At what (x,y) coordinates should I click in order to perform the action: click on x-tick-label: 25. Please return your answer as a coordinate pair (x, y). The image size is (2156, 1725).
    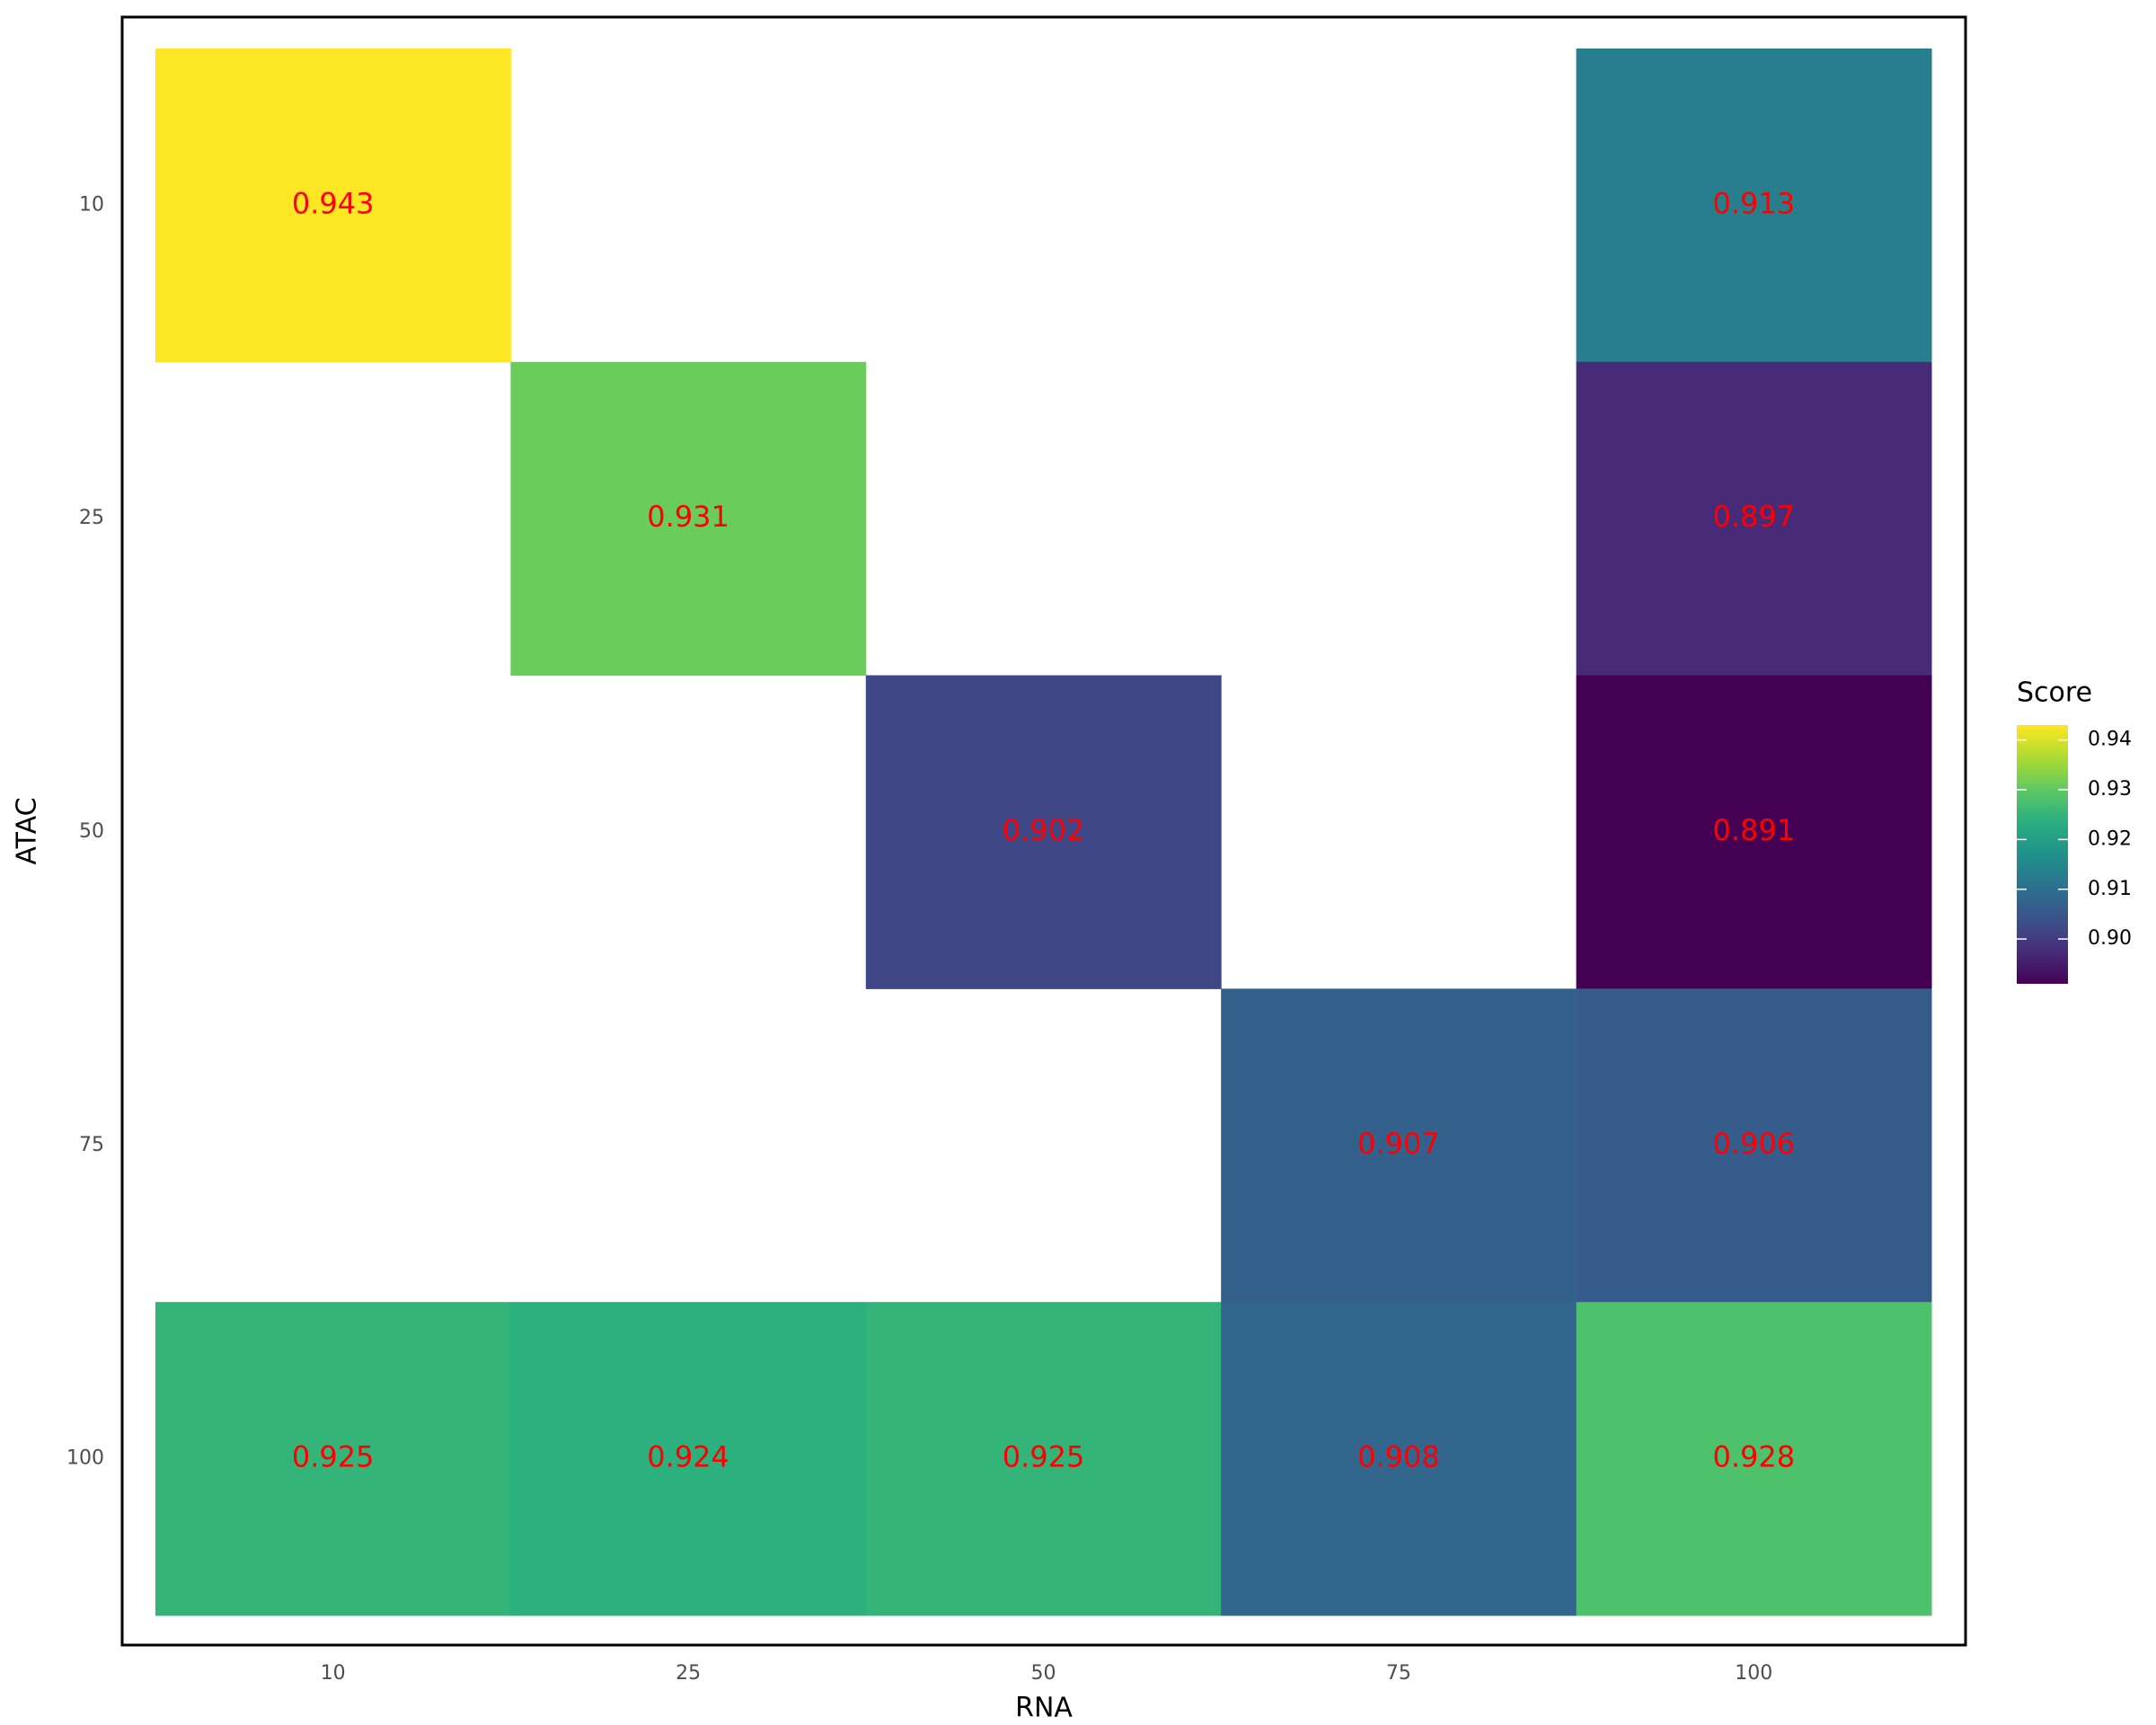
    Looking at the image, I should click on (689, 1673).